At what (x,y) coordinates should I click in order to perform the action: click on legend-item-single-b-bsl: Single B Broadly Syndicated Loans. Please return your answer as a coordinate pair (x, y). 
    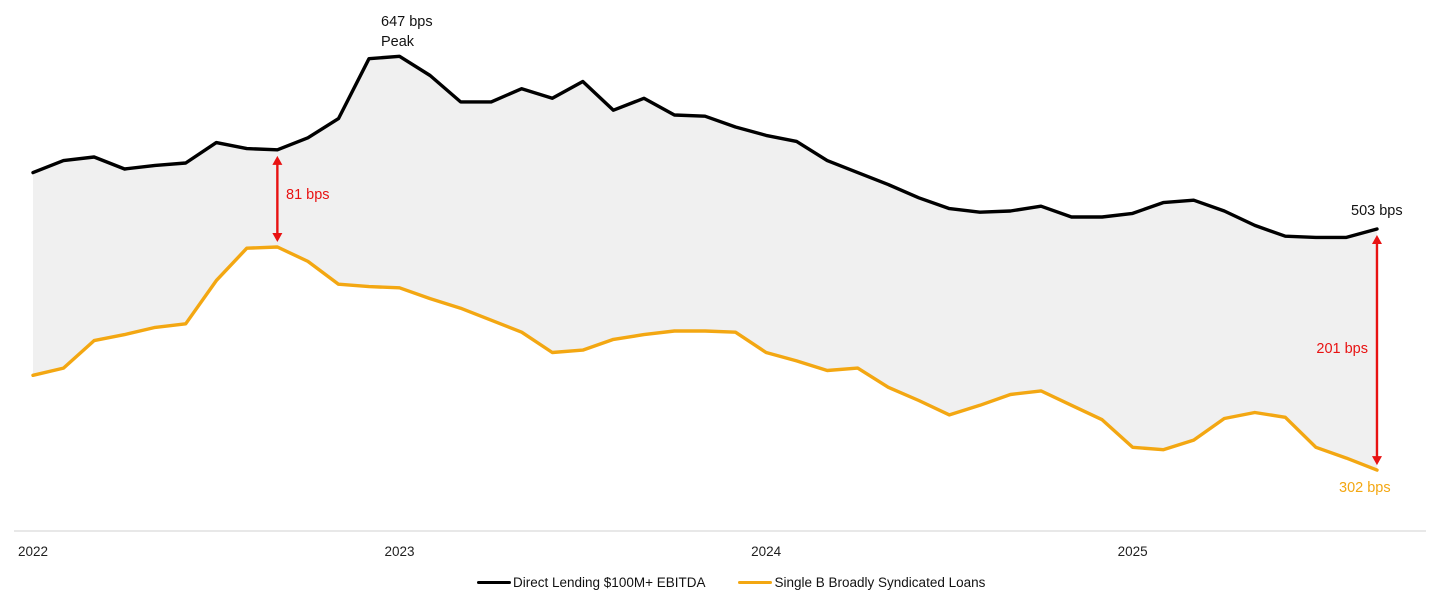
    Looking at the image, I should click on (861, 582).